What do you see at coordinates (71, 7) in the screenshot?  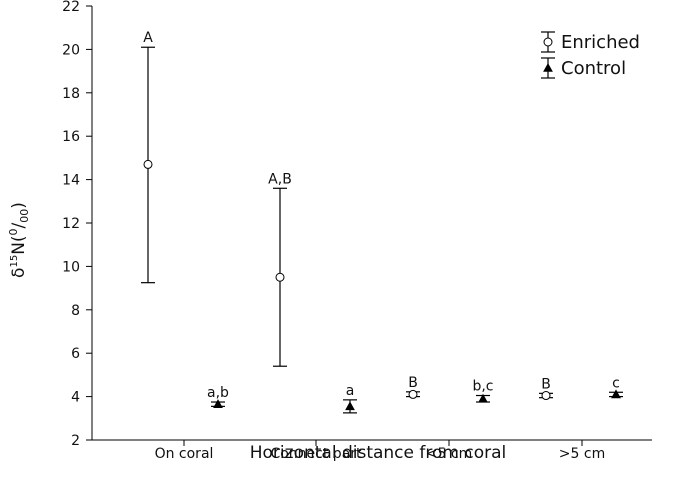 I see `y-tick-label: 22` at bounding box center [71, 7].